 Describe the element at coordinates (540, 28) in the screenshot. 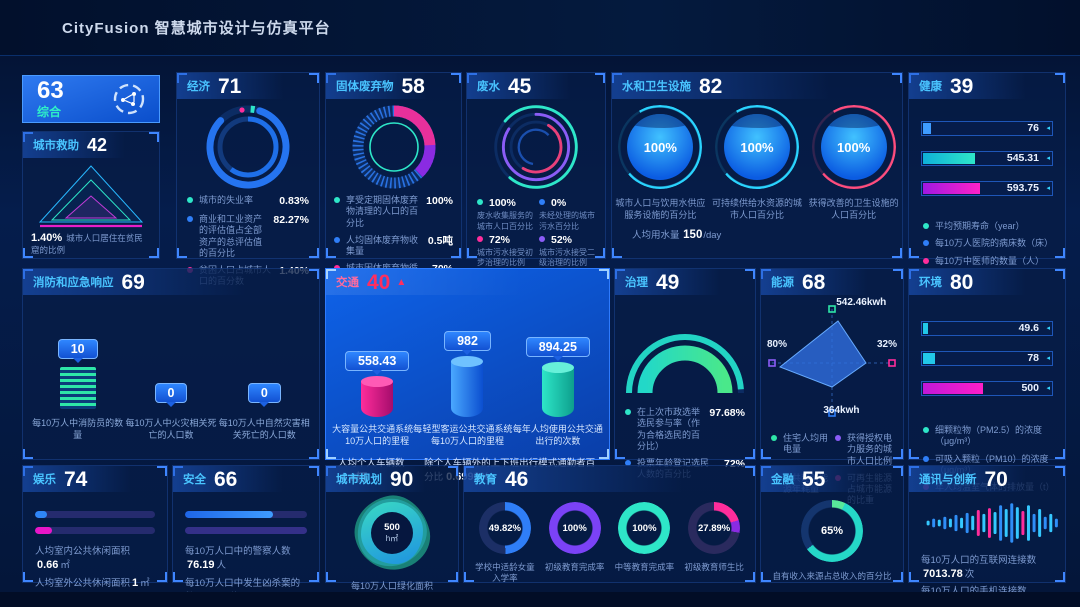

I see `app-header: CityFusion 智慧城市设计与仿真平台` at that location.